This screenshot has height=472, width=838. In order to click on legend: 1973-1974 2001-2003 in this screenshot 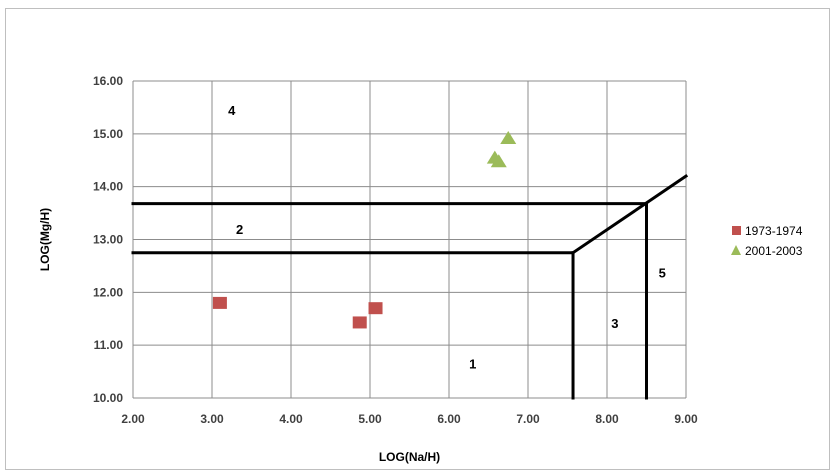, I will do `click(767, 241)`.